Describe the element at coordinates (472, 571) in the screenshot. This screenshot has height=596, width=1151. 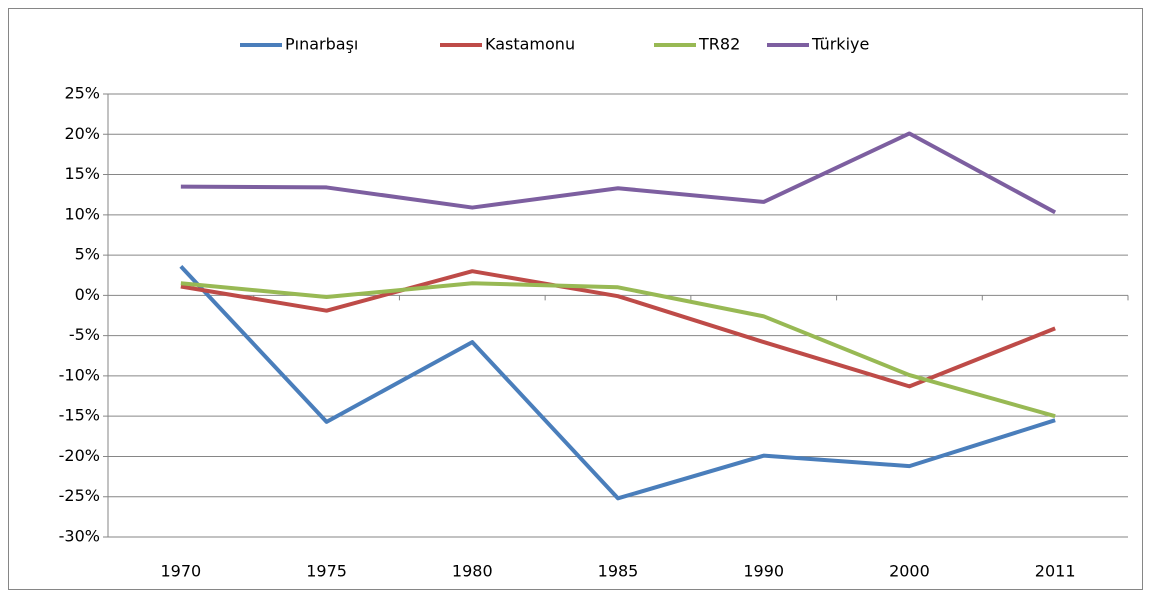
I see `x-tick-label: 1980` at that location.